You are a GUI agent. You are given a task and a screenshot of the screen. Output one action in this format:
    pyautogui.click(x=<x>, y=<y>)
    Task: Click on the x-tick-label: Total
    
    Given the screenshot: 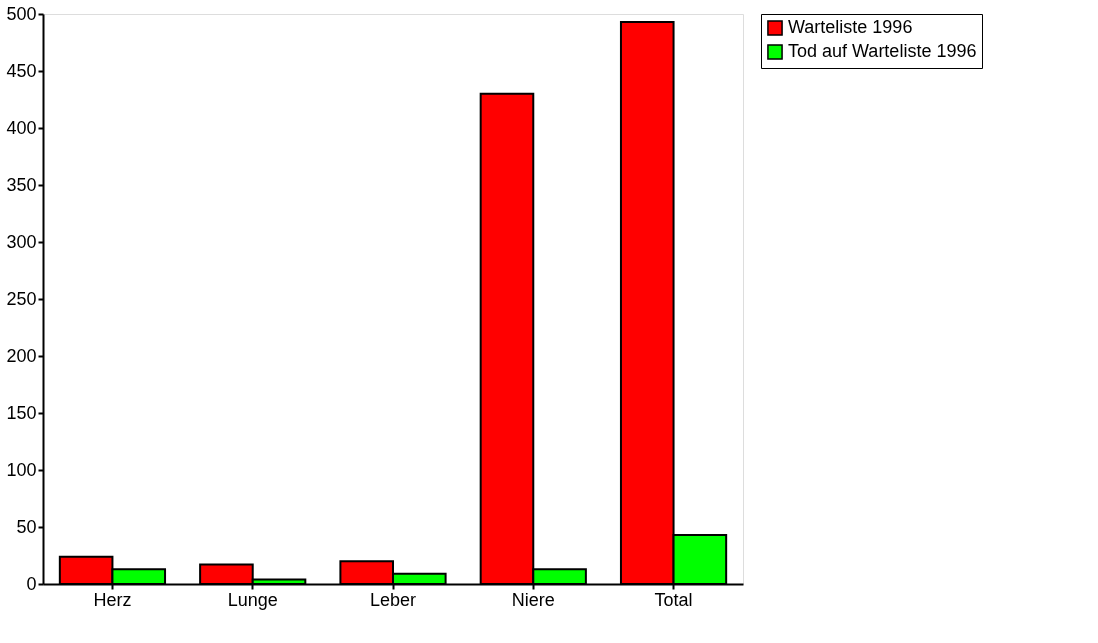 What is the action you would take?
    pyautogui.click(x=673, y=599)
    